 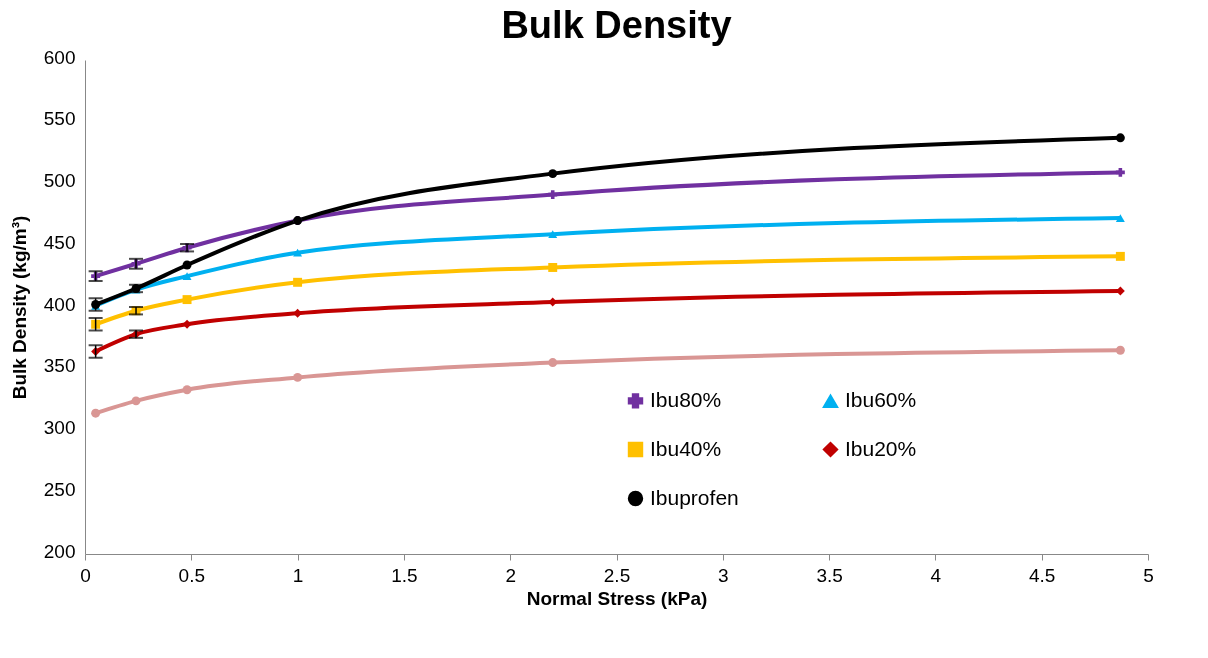 I want to click on x-tick-label: 1.5, so click(x=404, y=575).